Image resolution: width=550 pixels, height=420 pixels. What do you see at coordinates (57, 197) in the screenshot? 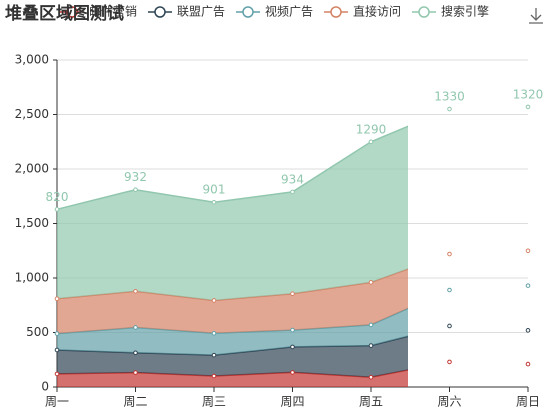
I see `data-label: 820` at bounding box center [57, 197].